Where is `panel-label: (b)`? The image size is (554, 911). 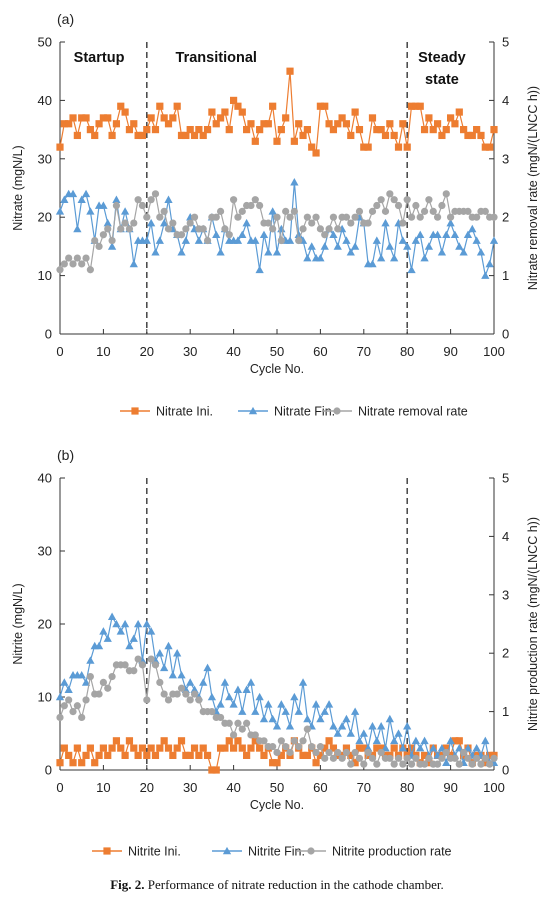
panel-label: (b) is located at coordinates (65, 455).